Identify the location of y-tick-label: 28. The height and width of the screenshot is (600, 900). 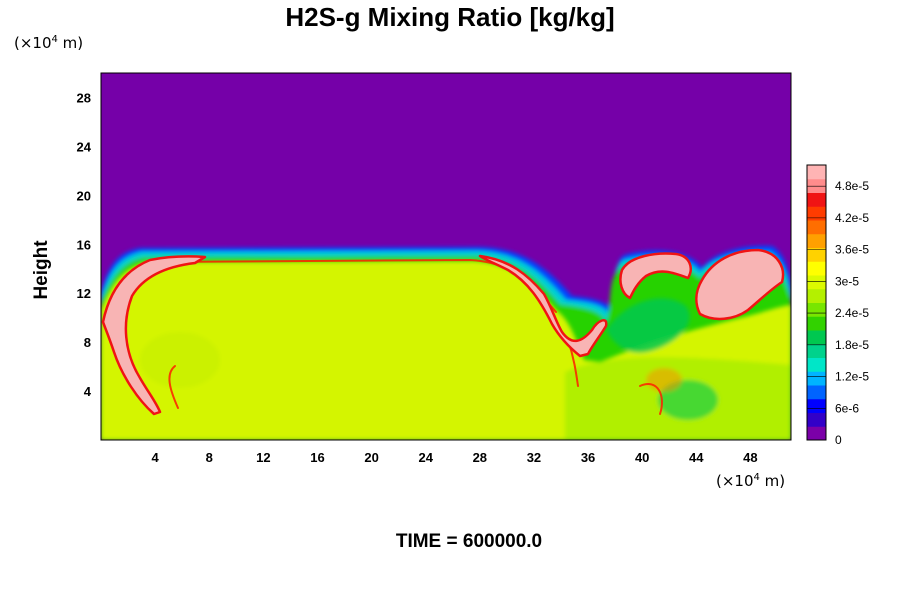
(84, 97).